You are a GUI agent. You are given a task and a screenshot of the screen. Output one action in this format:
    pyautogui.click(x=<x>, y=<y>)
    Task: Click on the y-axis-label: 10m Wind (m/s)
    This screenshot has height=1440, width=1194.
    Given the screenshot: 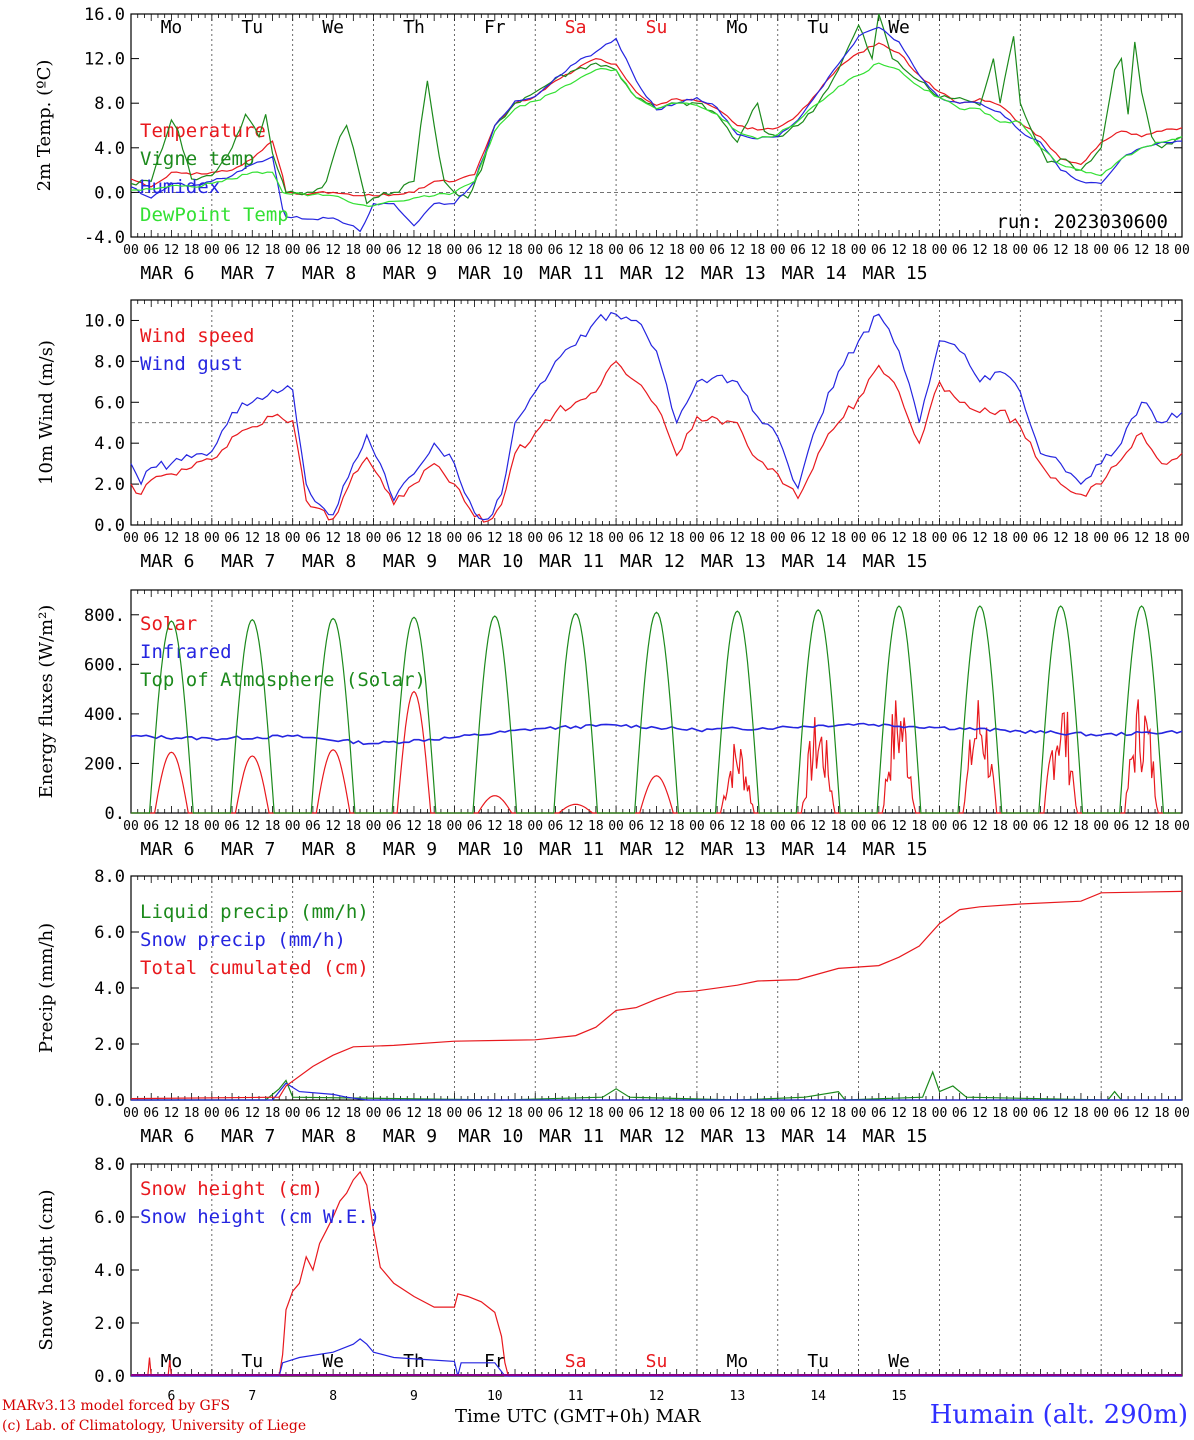 What is the action you would take?
    pyautogui.click(x=46, y=412)
    